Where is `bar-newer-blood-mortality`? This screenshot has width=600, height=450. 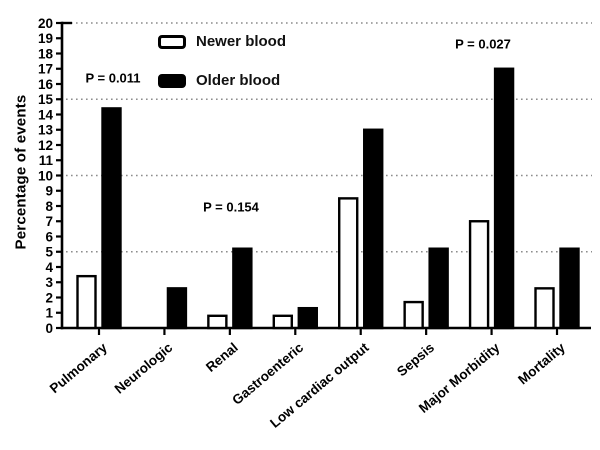 bar-newer-blood-mortality is located at coordinates (544, 308).